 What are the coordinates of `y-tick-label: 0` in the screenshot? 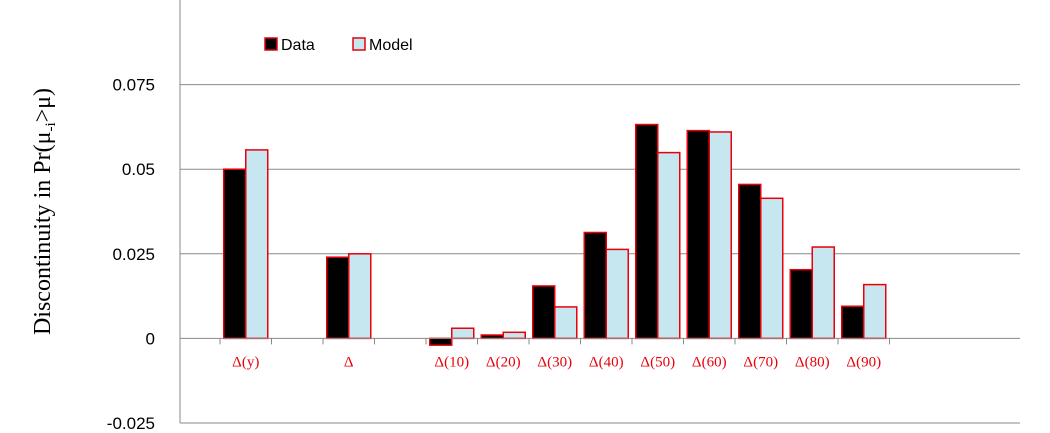 It's located at (150, 338).